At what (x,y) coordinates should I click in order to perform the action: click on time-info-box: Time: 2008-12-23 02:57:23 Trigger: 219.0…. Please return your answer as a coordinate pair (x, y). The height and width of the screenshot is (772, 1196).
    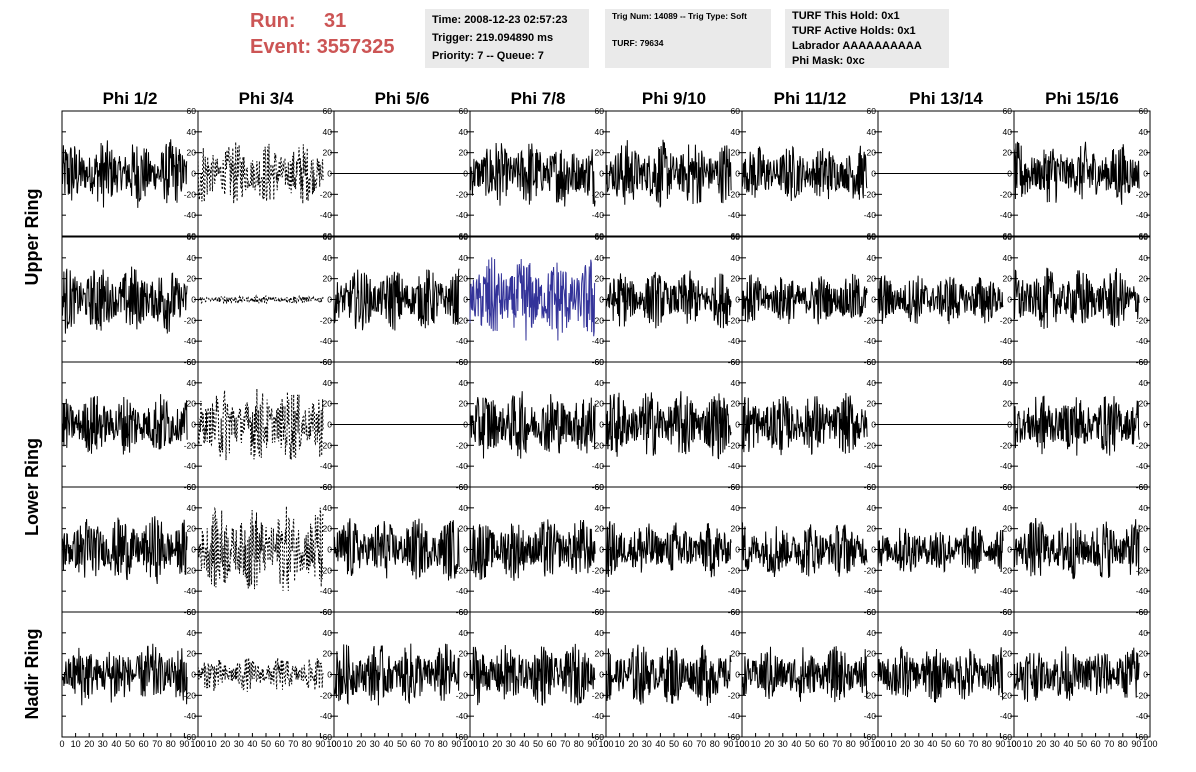
    Looking at the image, I should click on (507, 38).